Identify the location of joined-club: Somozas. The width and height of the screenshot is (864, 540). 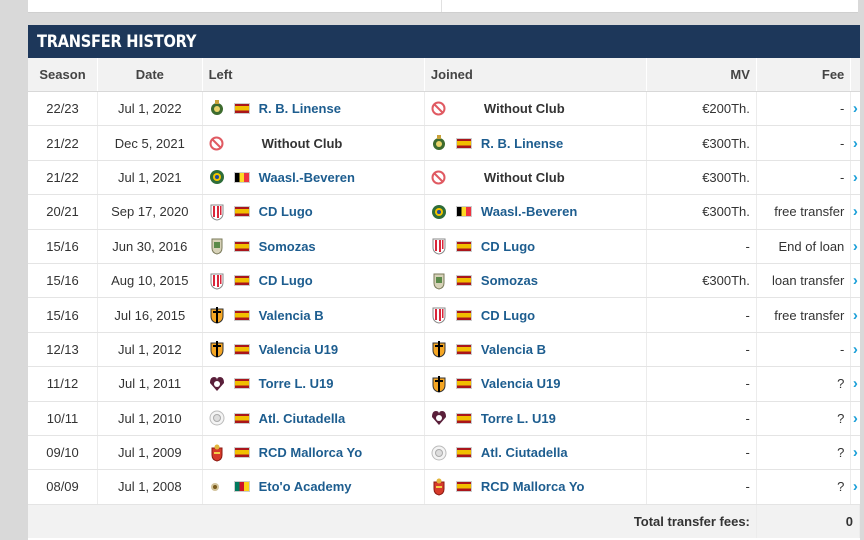
(535, 281).